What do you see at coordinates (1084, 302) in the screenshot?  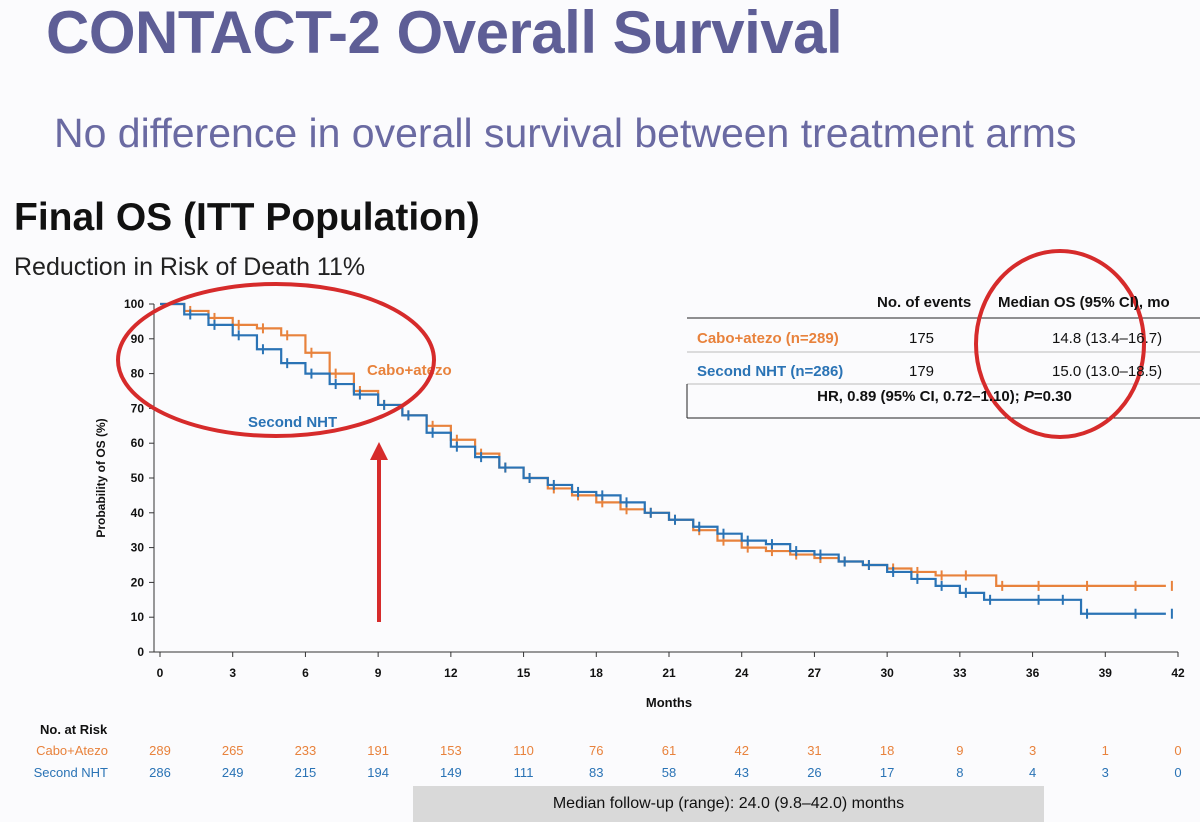 I see `header-median: Median OS (95% CI), mo` at bounding box center [1084, 302].